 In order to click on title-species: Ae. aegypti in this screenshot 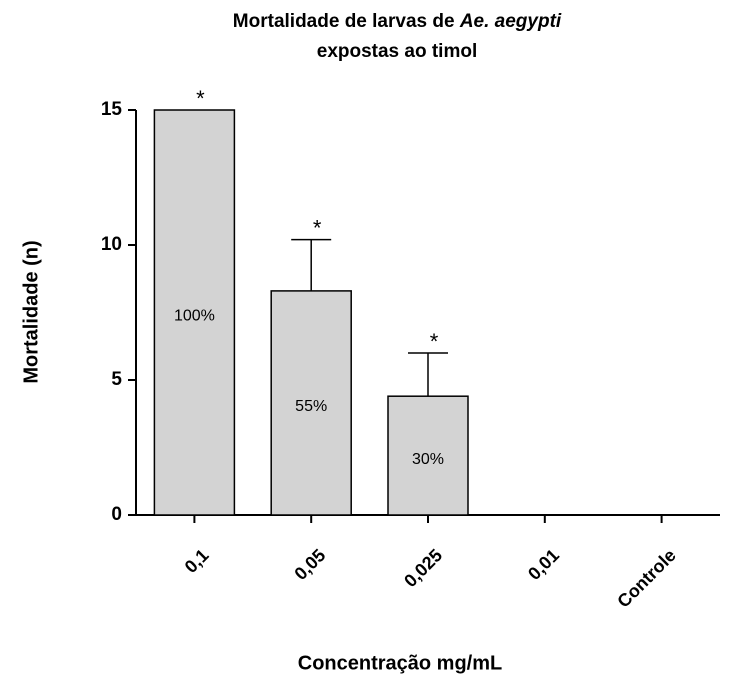, I will do `click(510, 21)`.